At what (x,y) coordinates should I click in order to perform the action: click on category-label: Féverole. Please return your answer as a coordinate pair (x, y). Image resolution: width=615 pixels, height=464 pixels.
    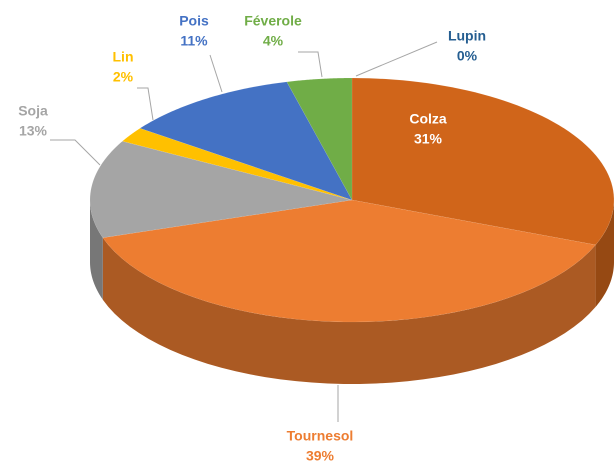
    Looking at the image, I should click on (273, 21).